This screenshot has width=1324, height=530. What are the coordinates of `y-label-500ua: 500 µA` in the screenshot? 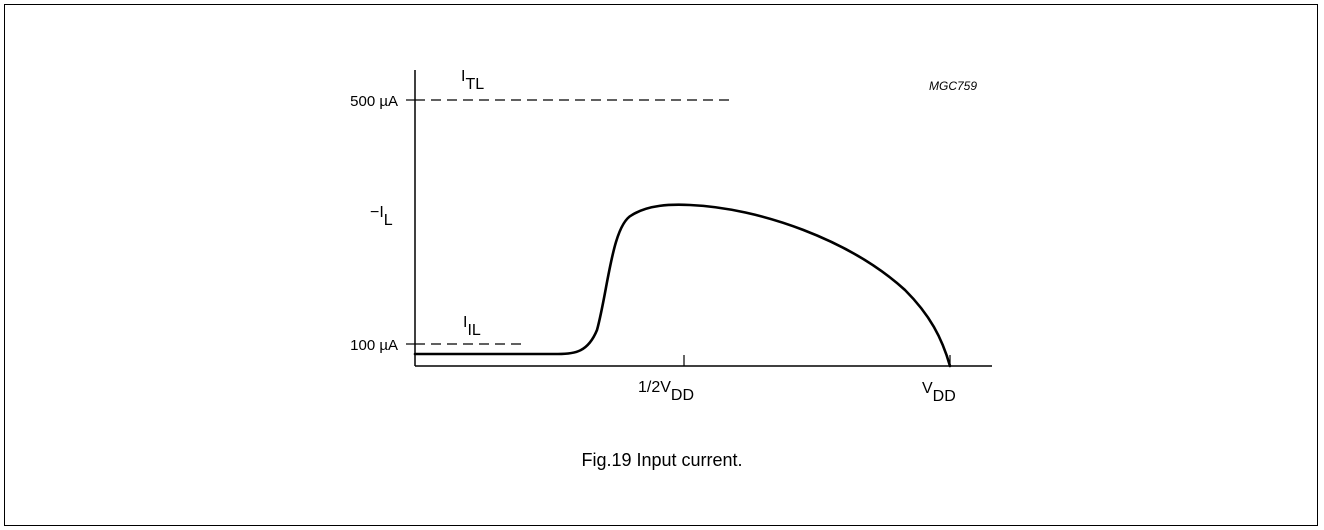 It's located at (374, 101).